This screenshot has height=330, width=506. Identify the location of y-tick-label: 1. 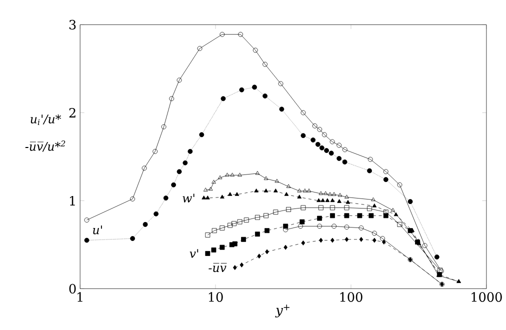
(72, 201).